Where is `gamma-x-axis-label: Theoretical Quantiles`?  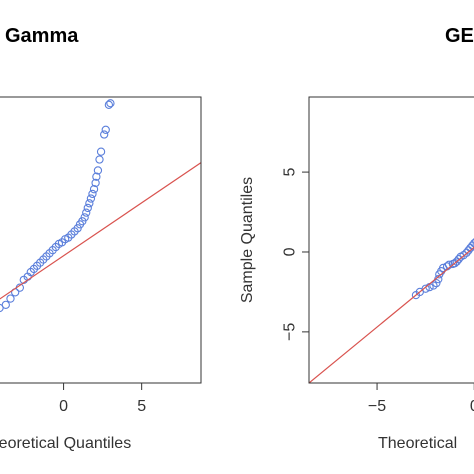 gamma-x-axis-label: Theoretical Quantiles is located at coordinates (65, 443).